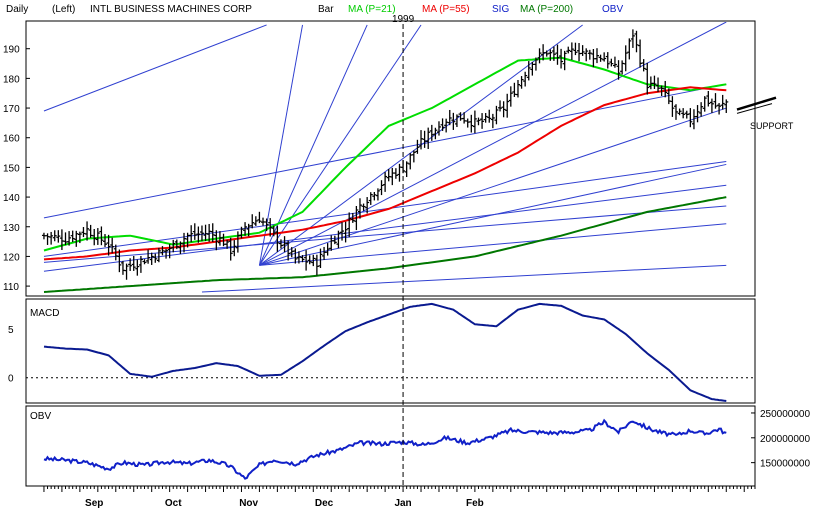 This screenshot has height=512, width=825. I want to click on price-y-tick-label: 190, so click(11, 50).